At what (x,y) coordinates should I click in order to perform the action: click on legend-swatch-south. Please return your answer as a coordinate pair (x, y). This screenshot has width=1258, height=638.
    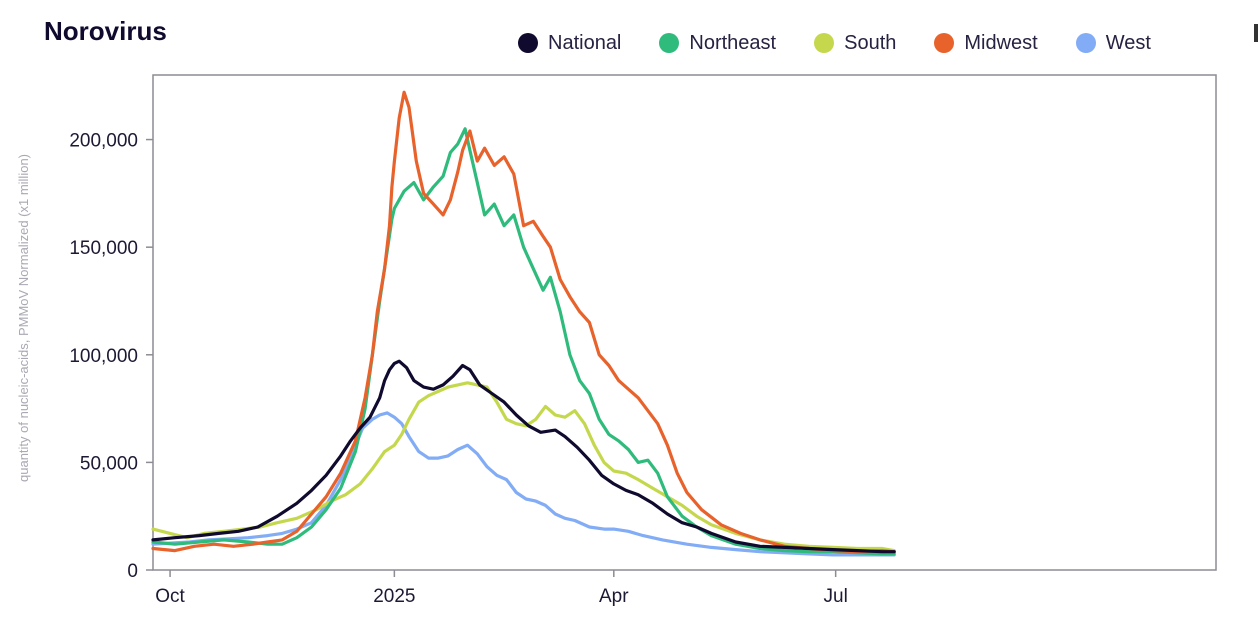
    Looking at the image, I should click on (824, 43).